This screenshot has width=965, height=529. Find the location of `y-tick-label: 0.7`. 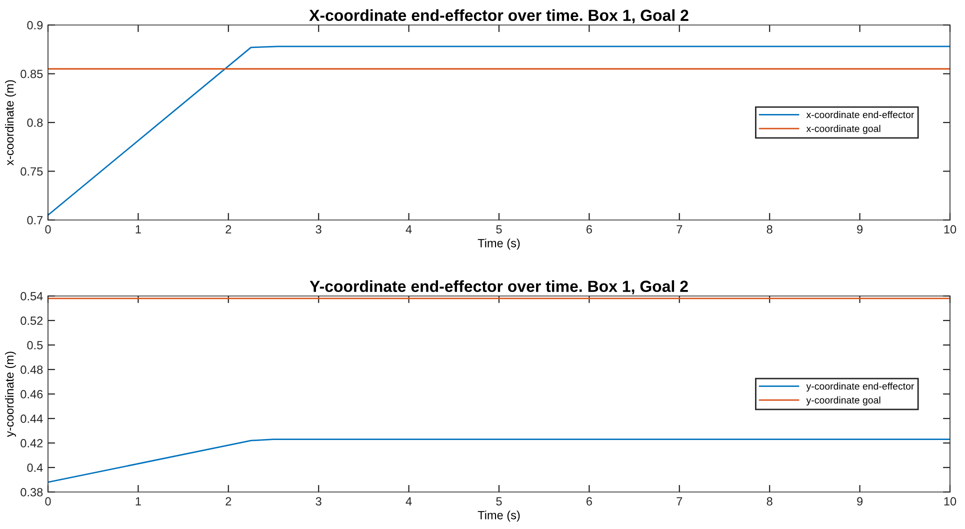

y-tick-label: 0.7 is located at coordinates (35, 220).